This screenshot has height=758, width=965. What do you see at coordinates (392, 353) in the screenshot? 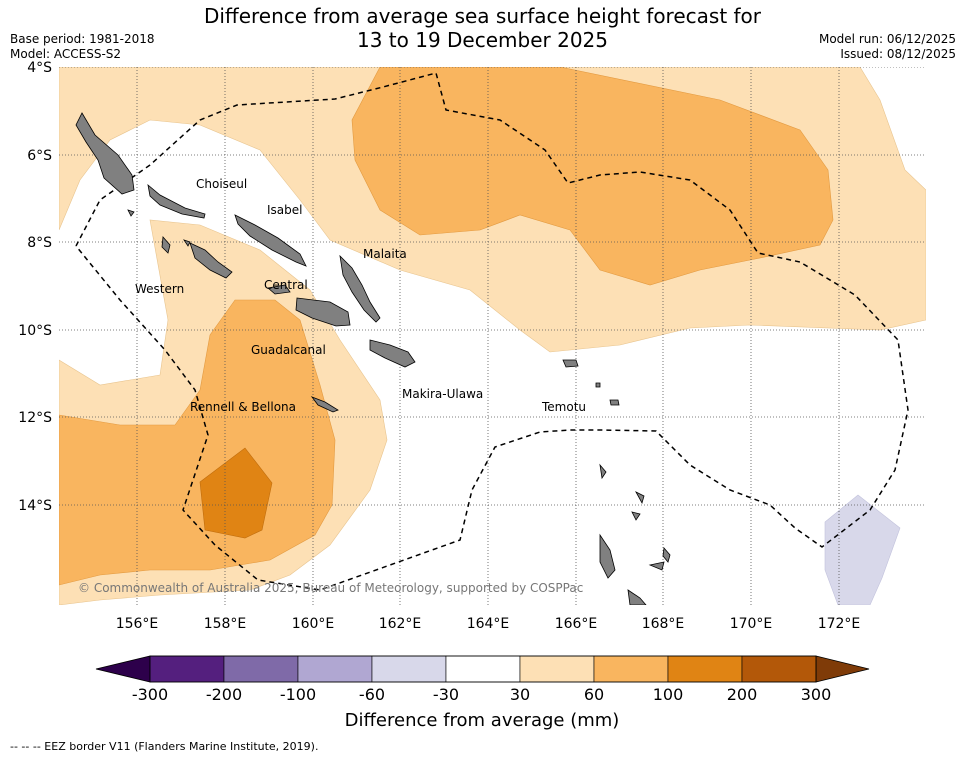
I see `island-makira` at bounding box center [392, 353].